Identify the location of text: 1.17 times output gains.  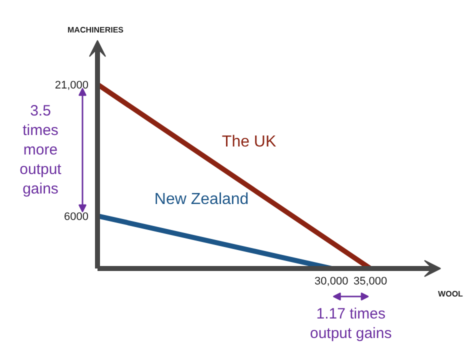
(351, 324).